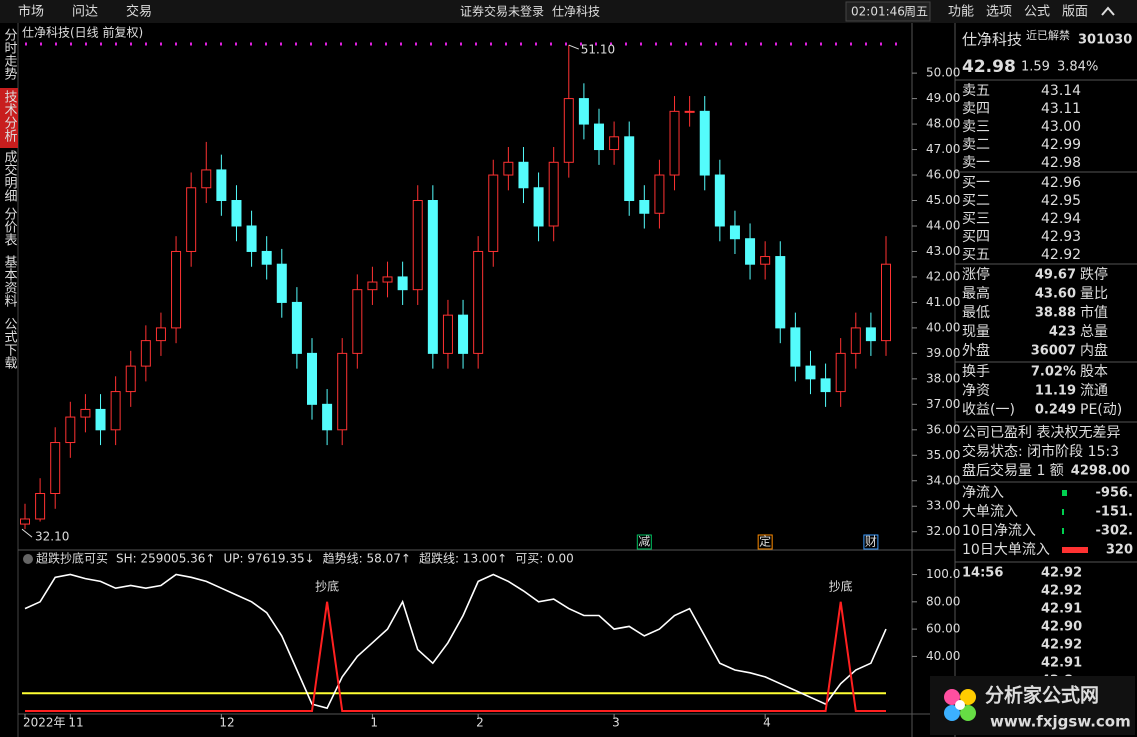  I want to click on flow-label: 10日大单流入, so click(1006, 550).